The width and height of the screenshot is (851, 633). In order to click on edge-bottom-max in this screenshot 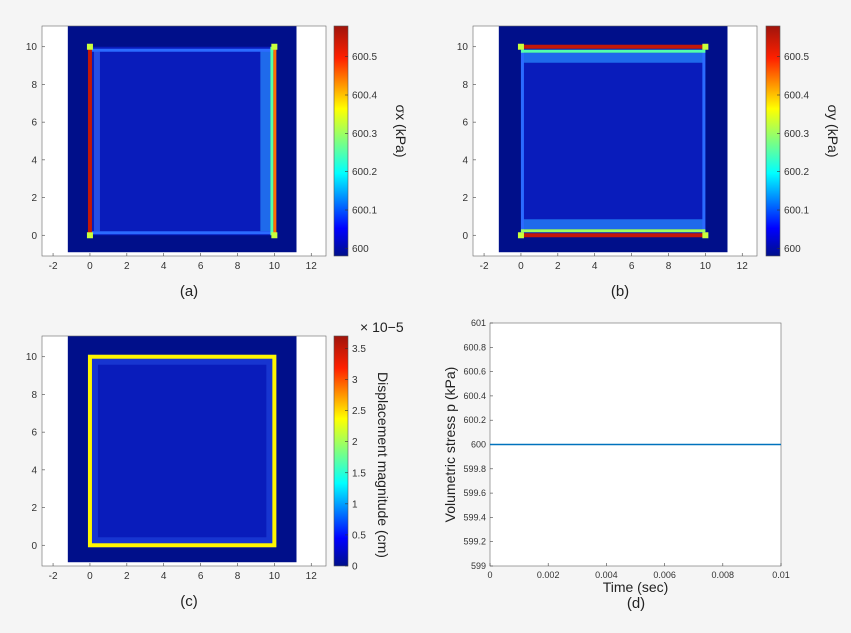, I will do `click(613, 235)`.